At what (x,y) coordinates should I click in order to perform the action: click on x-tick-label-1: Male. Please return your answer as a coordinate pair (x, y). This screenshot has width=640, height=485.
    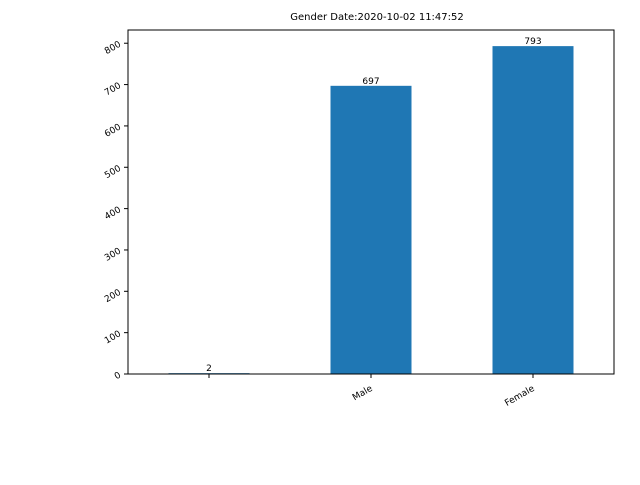
    Looking at the image, I should click on (363, 394).